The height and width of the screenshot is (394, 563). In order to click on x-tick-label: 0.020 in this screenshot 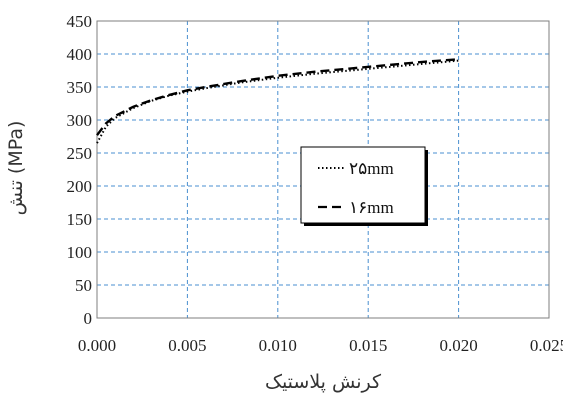, I will do `click(458, 345)`.